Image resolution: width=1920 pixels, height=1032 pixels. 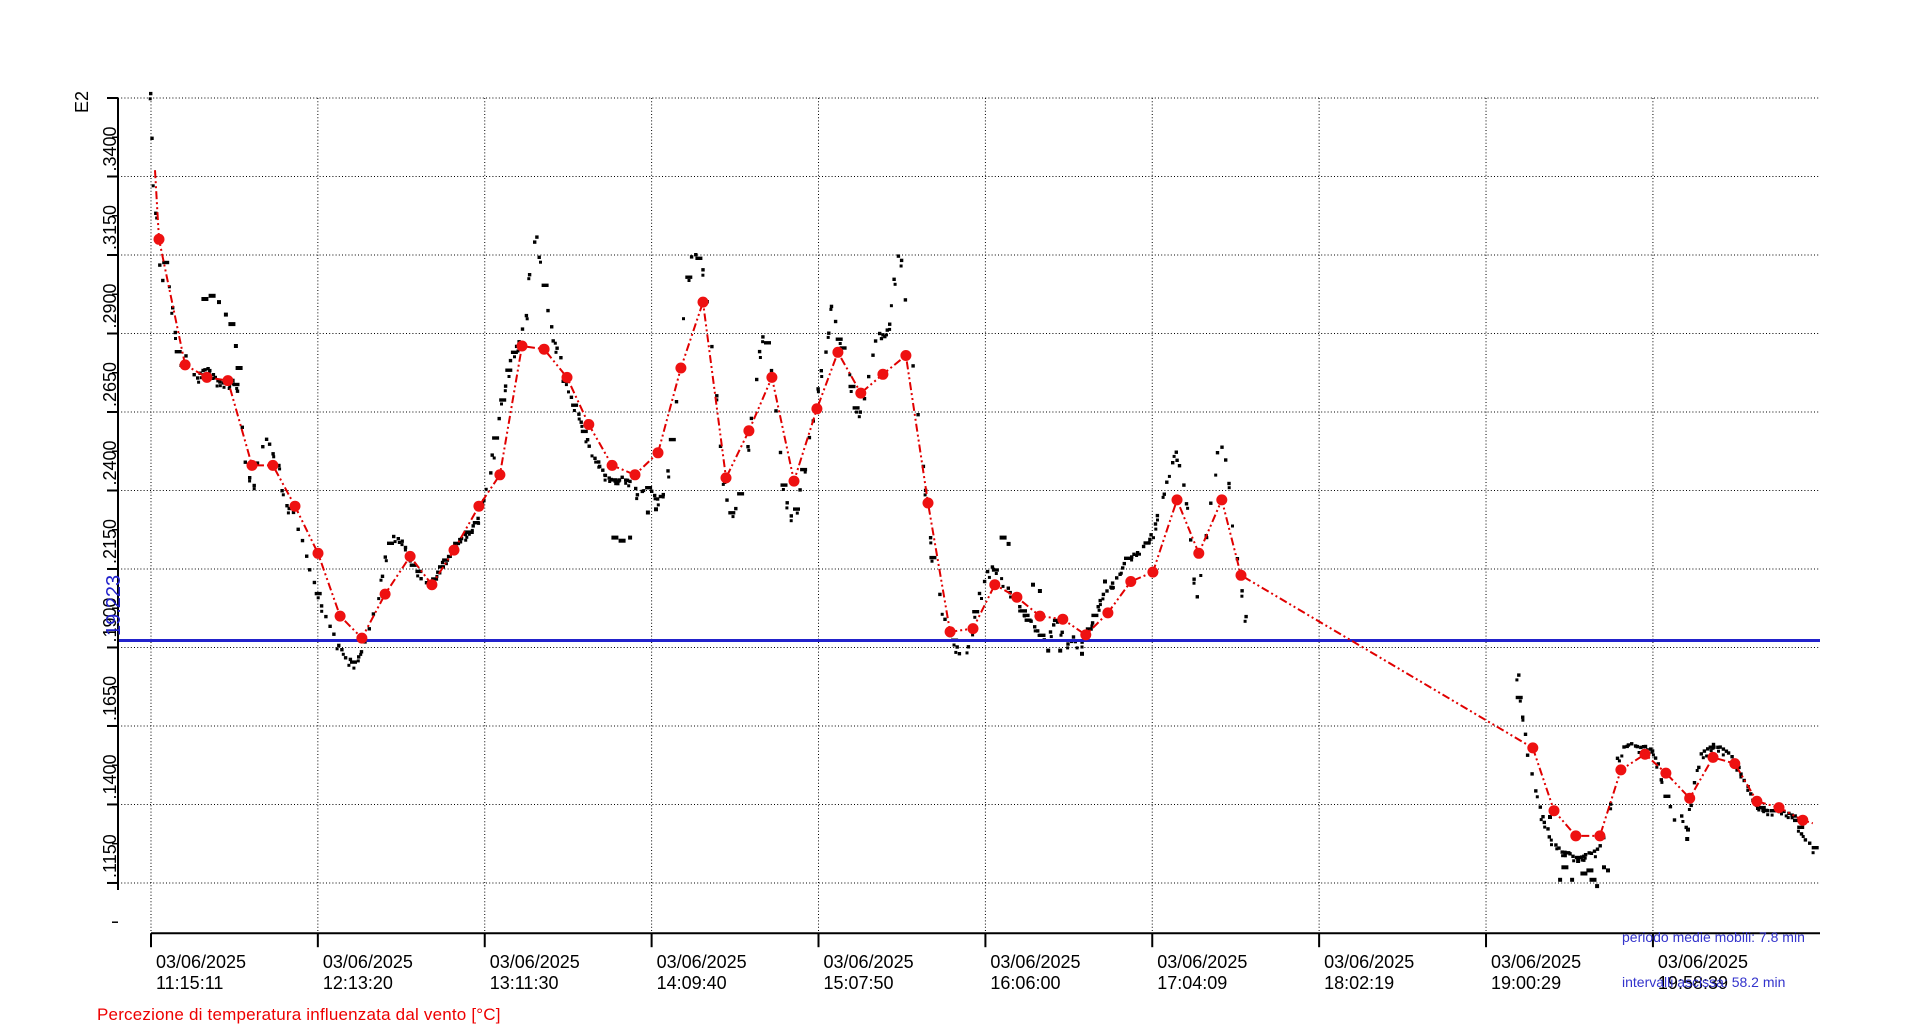 I want to click on raw-outlier-point, so click(x=235, y=346).